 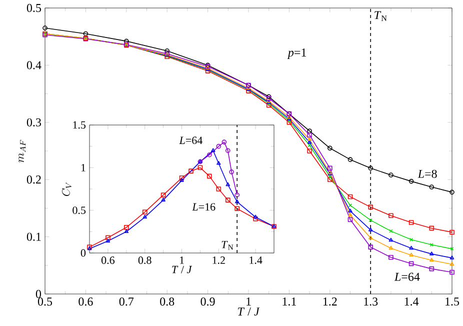 I want to click on y-tick-label: 0.3, so click(x=34, y=122).